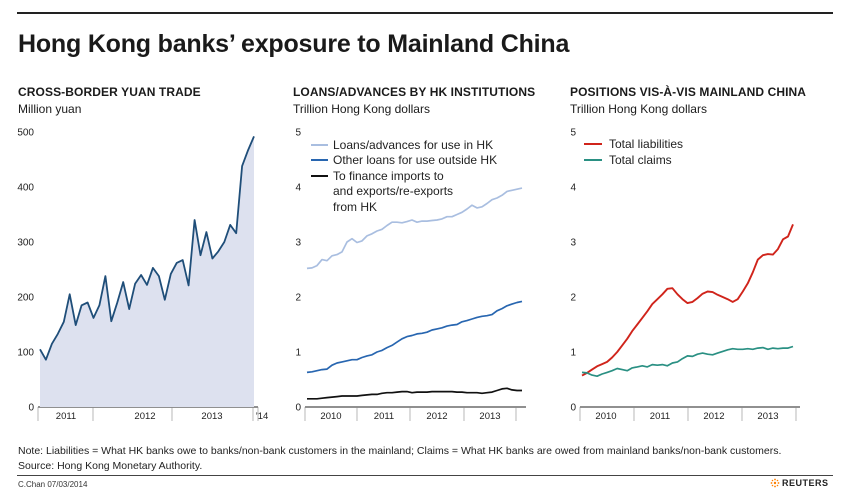 The image size is (850, 491). What do you see at coordinates (414, 337) in the screenshot?
I see `p2-series-1-line` at bounding box center [414, 337].